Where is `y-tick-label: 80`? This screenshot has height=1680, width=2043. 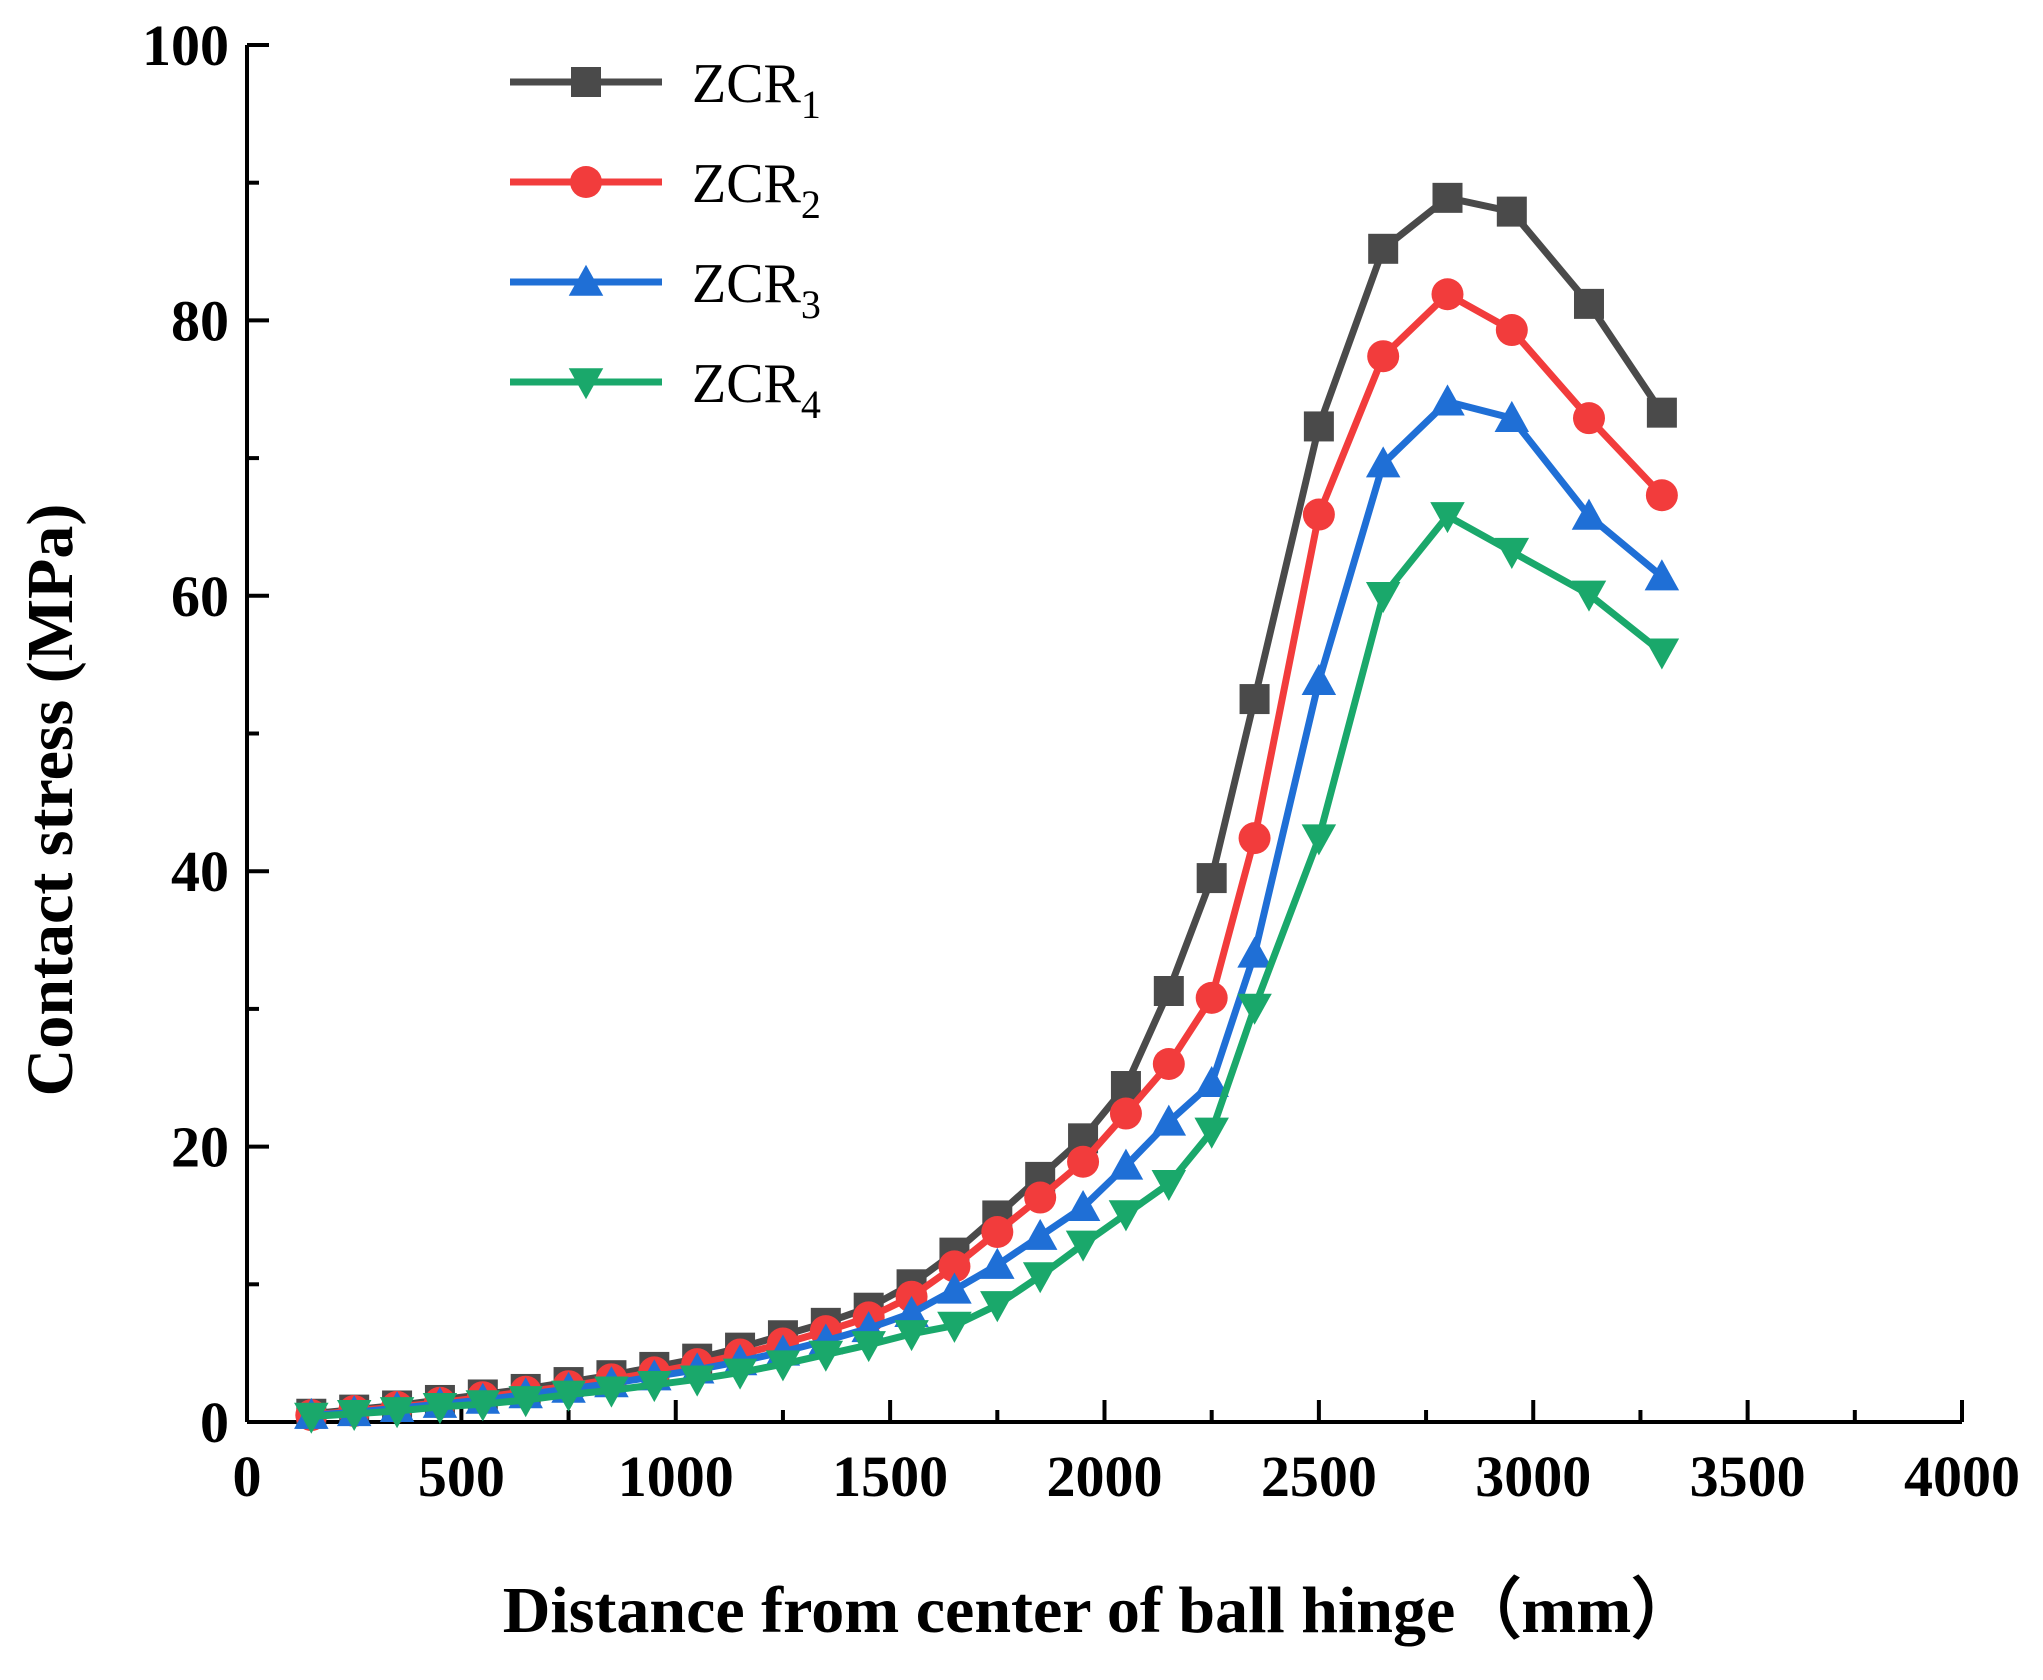 y-tick-label: 80 is located at coordinates (200, 320).